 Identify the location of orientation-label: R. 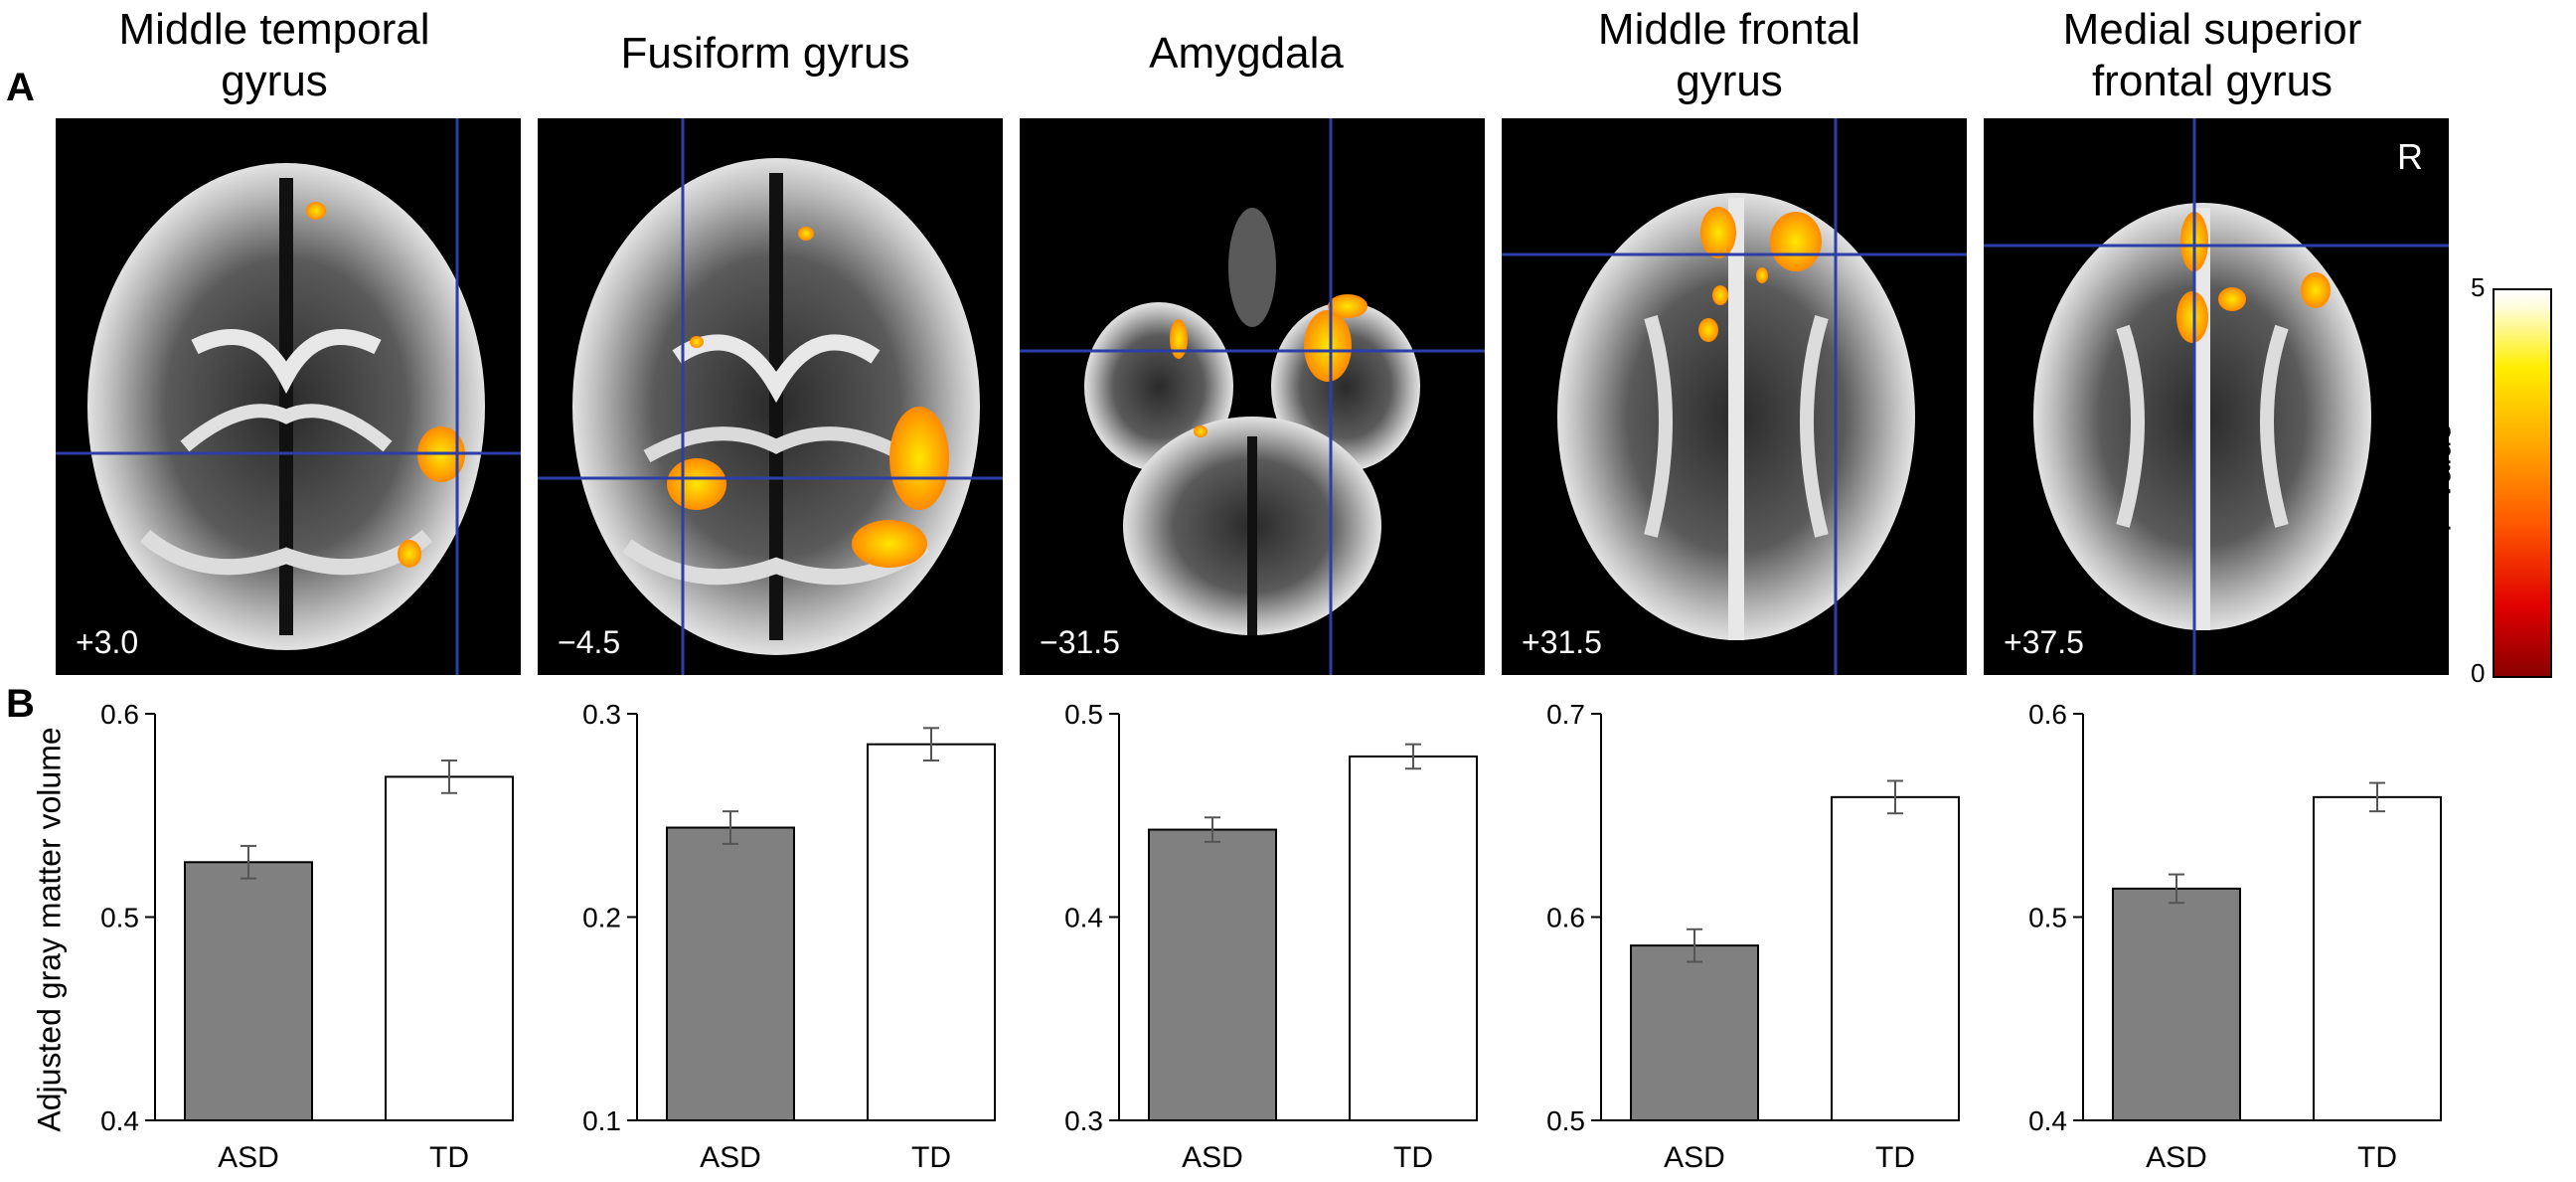
(2410, 156).